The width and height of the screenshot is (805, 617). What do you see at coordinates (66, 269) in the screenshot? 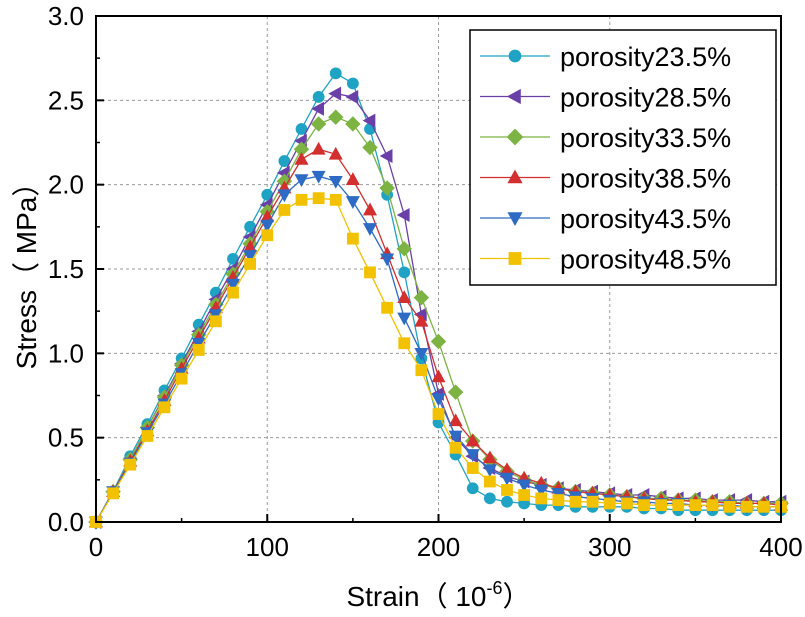
I see `y-tick-label: 1.5` at bounding box center [66, 269].